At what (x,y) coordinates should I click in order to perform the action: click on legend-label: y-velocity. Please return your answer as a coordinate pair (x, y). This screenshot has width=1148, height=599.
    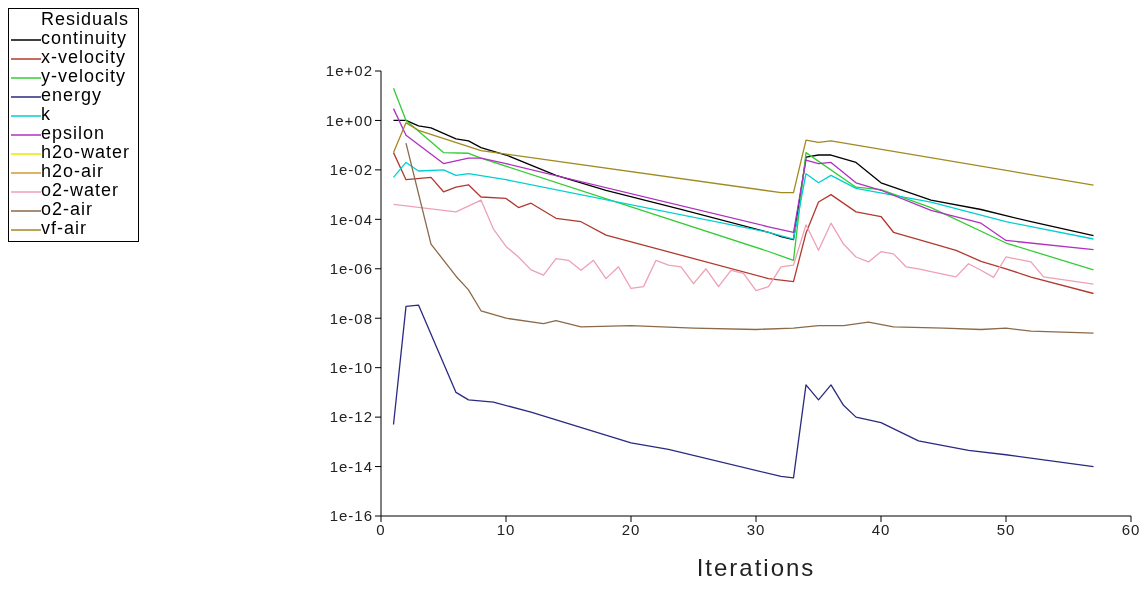
    Looking at the image, I should click on (84, 76).